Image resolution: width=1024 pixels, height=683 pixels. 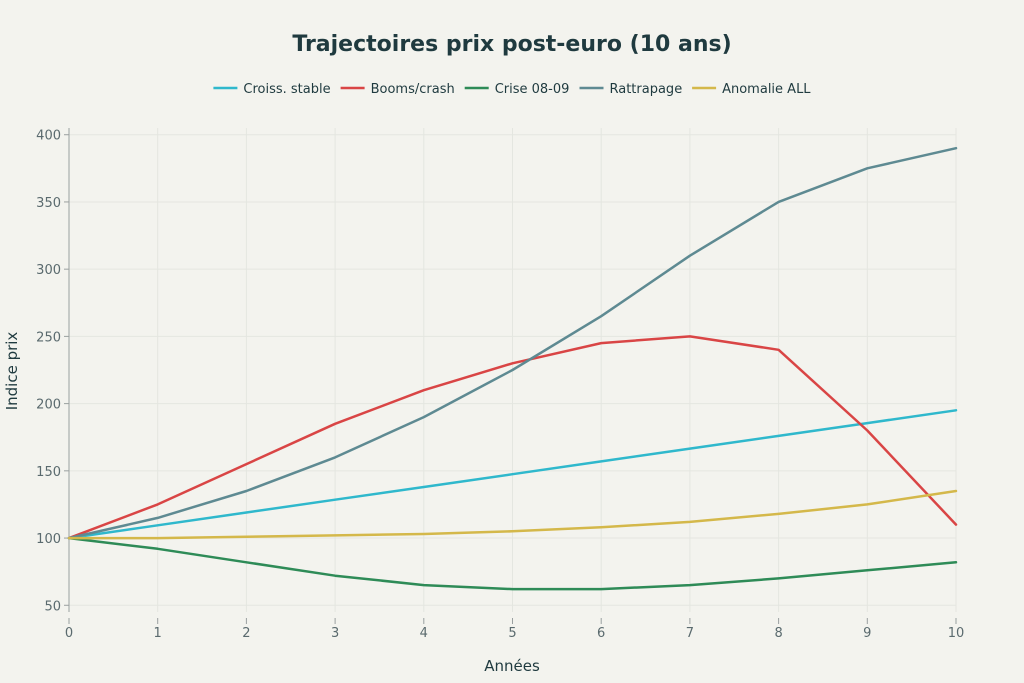 I want to click on y-tick-label: 150, so click(x=48, y=472).